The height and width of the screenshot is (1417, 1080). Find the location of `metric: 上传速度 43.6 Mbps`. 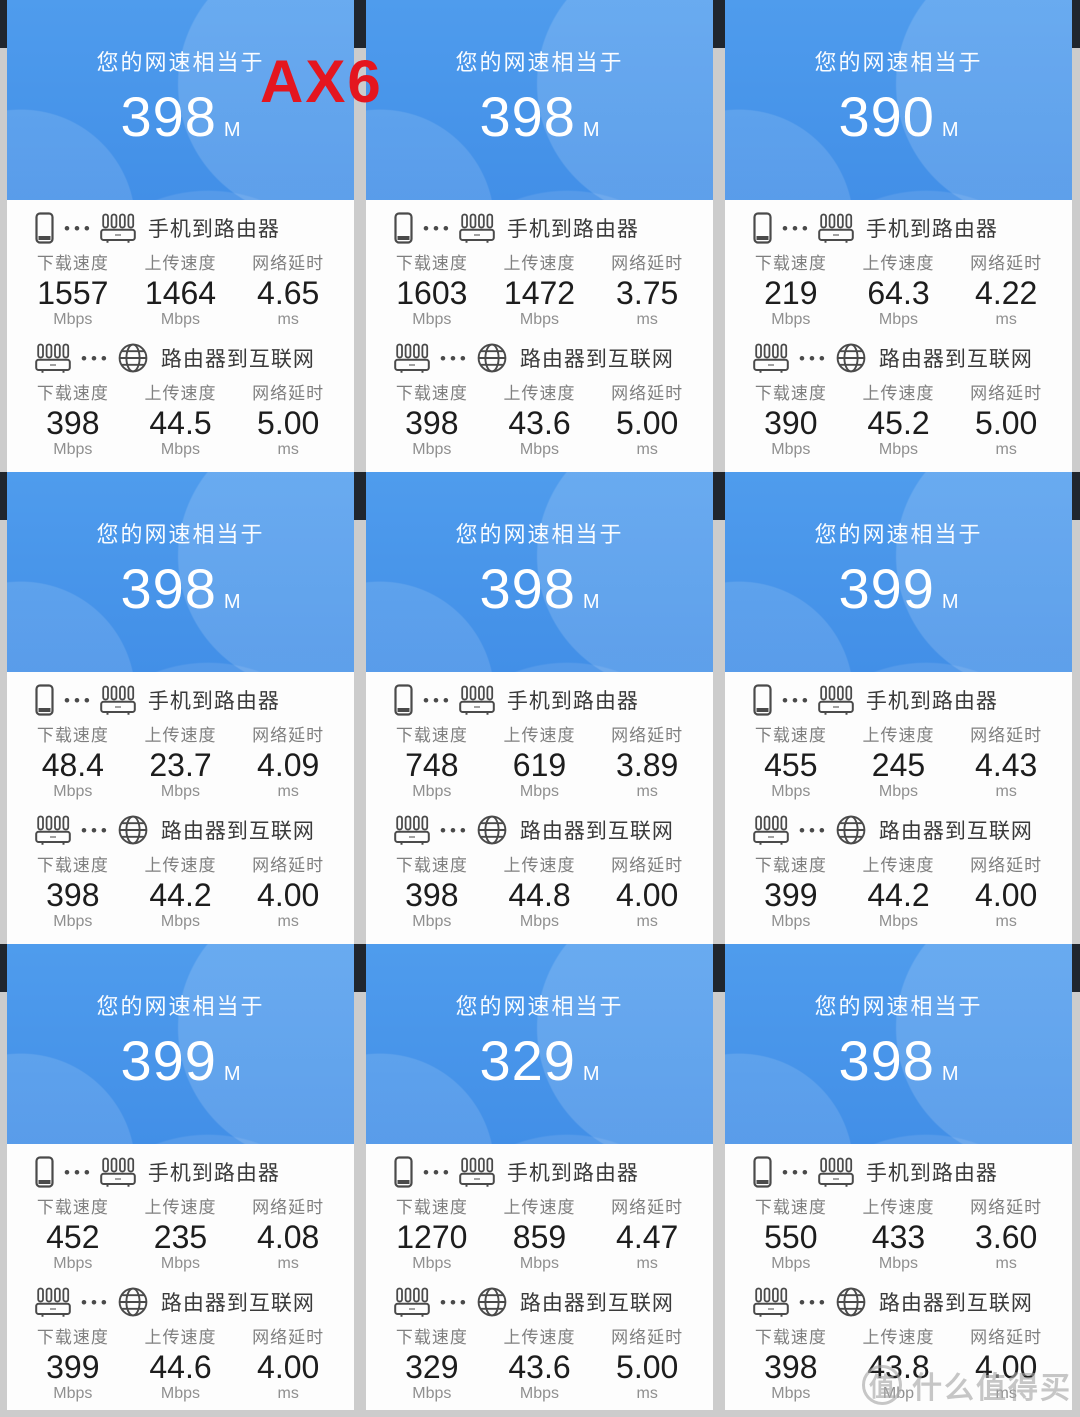

metric: 上传速度 43.6 Mbps is located at coordinates (540, 417).